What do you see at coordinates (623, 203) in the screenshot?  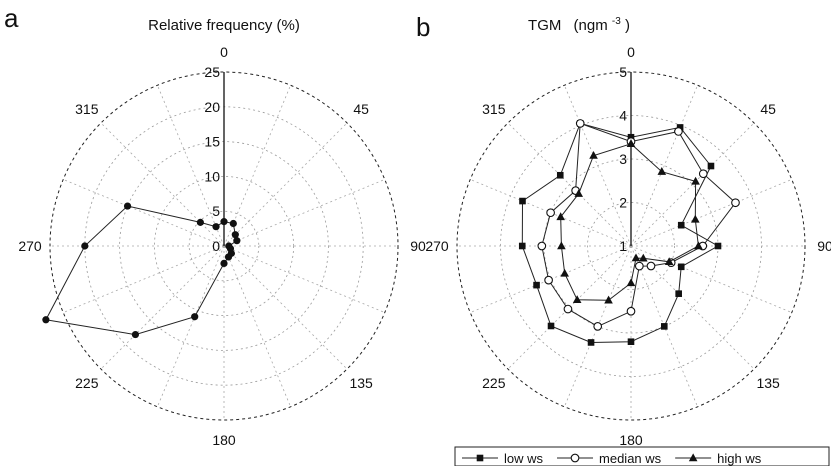 I see `radial-tick-label: 2` at bounding box center [623, 203].